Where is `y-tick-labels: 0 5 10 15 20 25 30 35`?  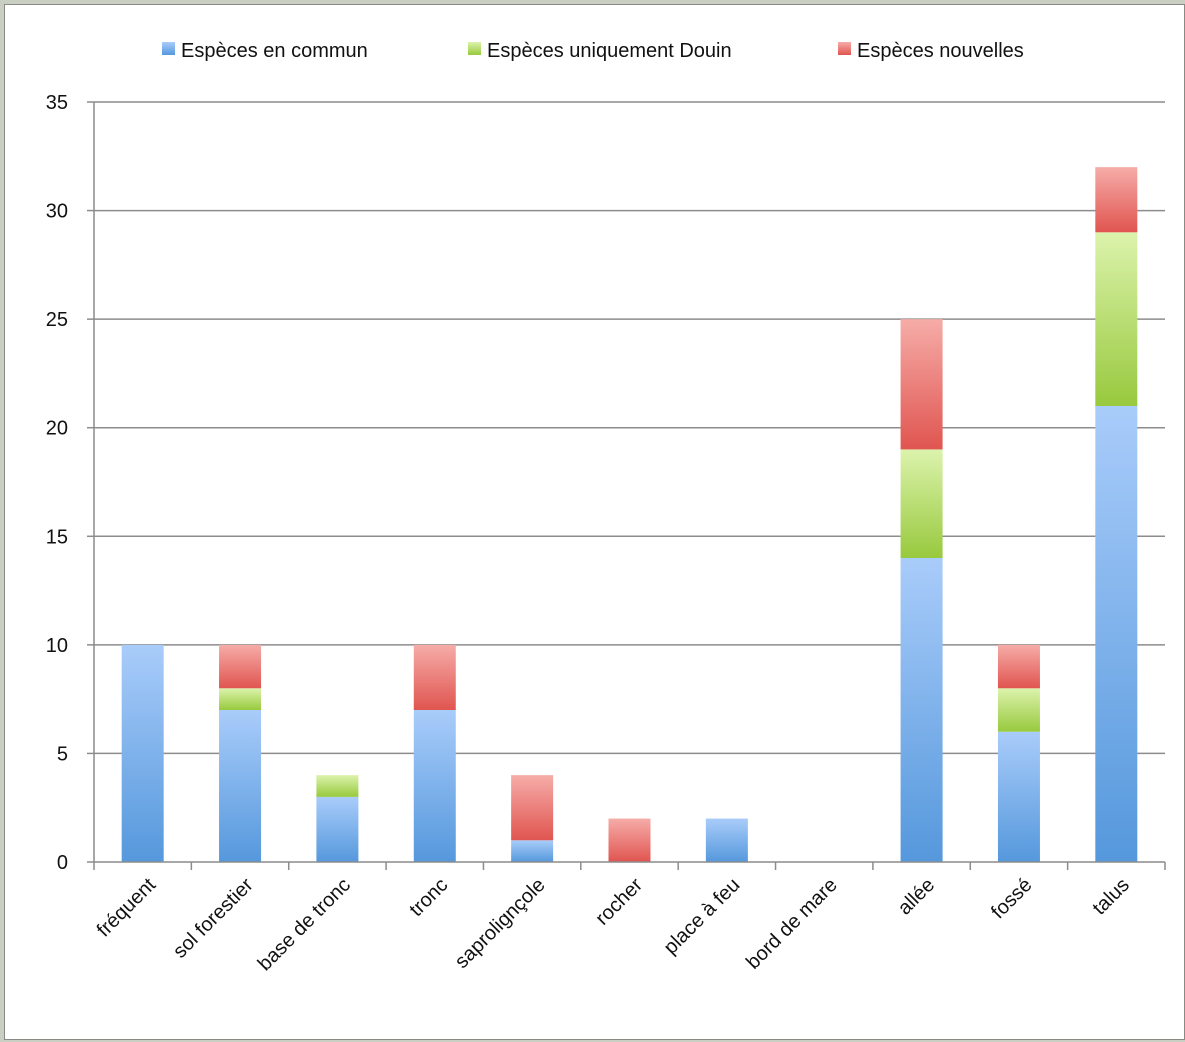
y-tick-labels: 0 5 10 15 20 25 30 35 is located at coordinates (57, 483).